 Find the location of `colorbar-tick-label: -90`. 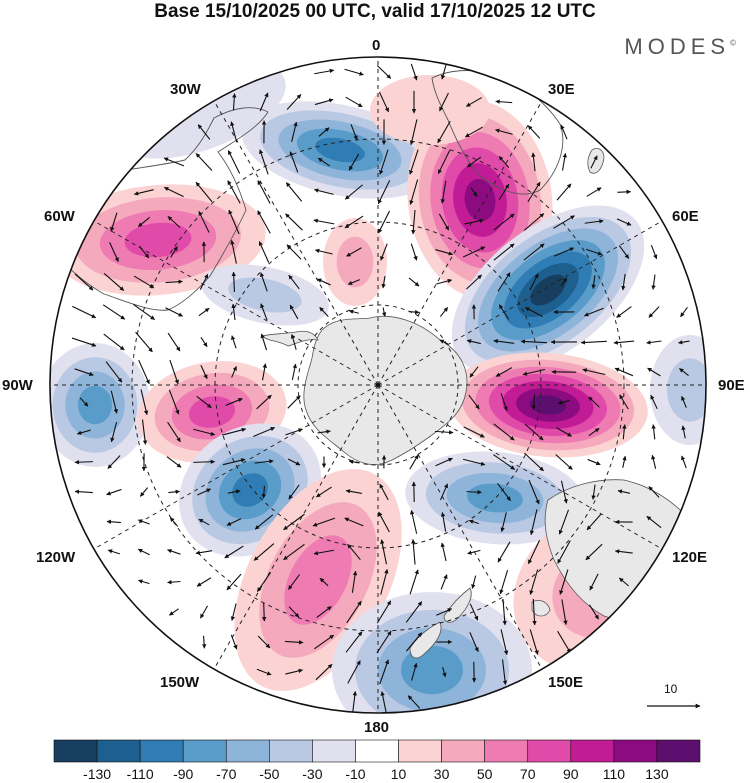

colorbar-tick-label: -90 is located at coordinates (183, 774).